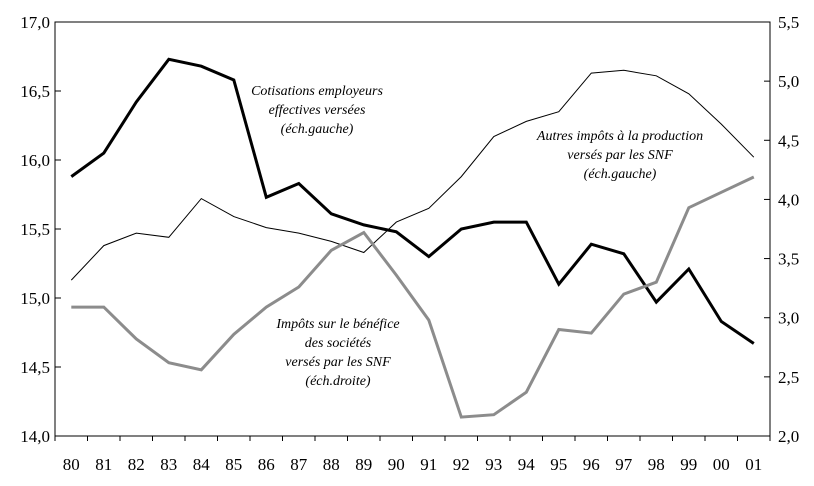  I want to click on right-tick-label: 5,0, so click(788, 81).